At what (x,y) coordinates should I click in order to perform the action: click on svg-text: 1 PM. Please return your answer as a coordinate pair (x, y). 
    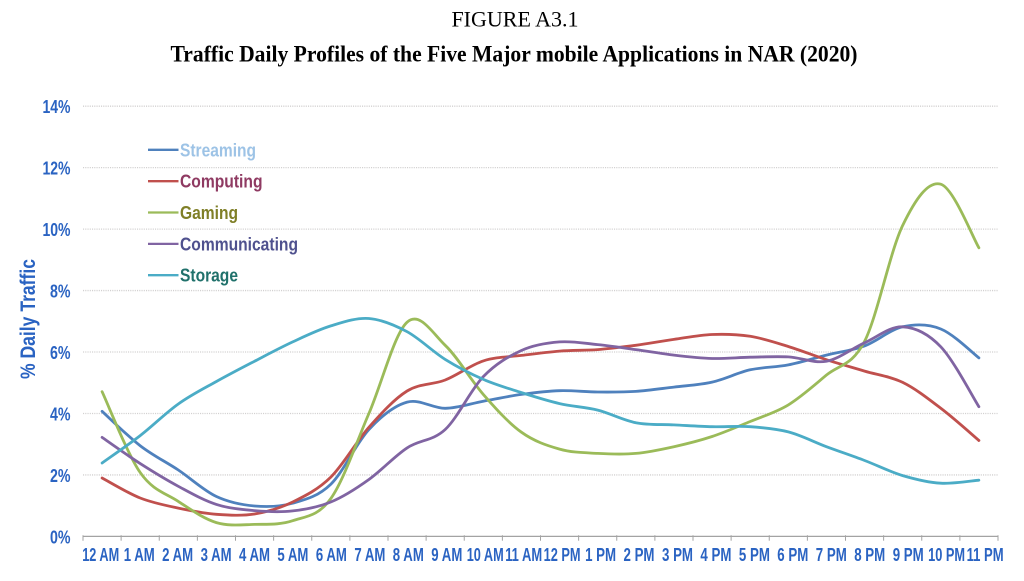
    Looking at the image, I should click on (600, 555).